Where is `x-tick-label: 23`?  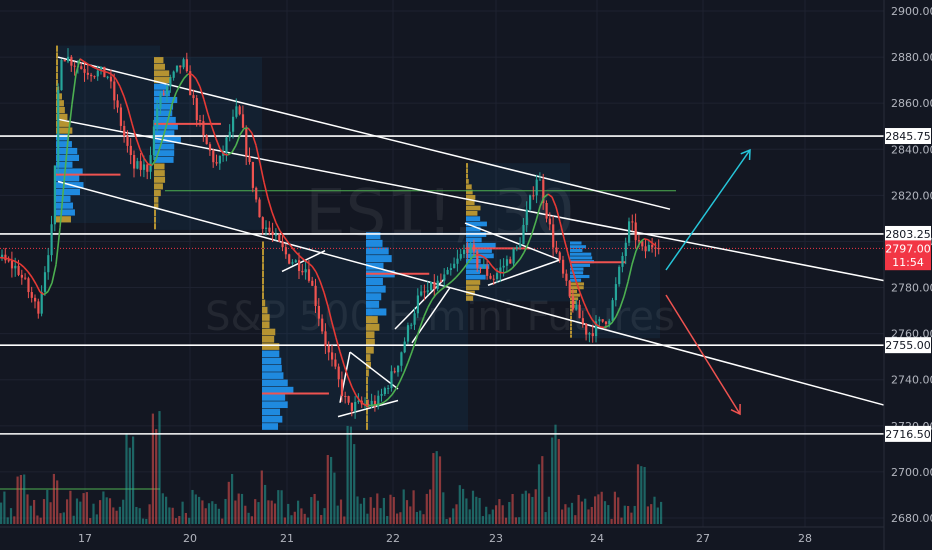 x-tick-label: 23 is located at coordinates (496, 538).